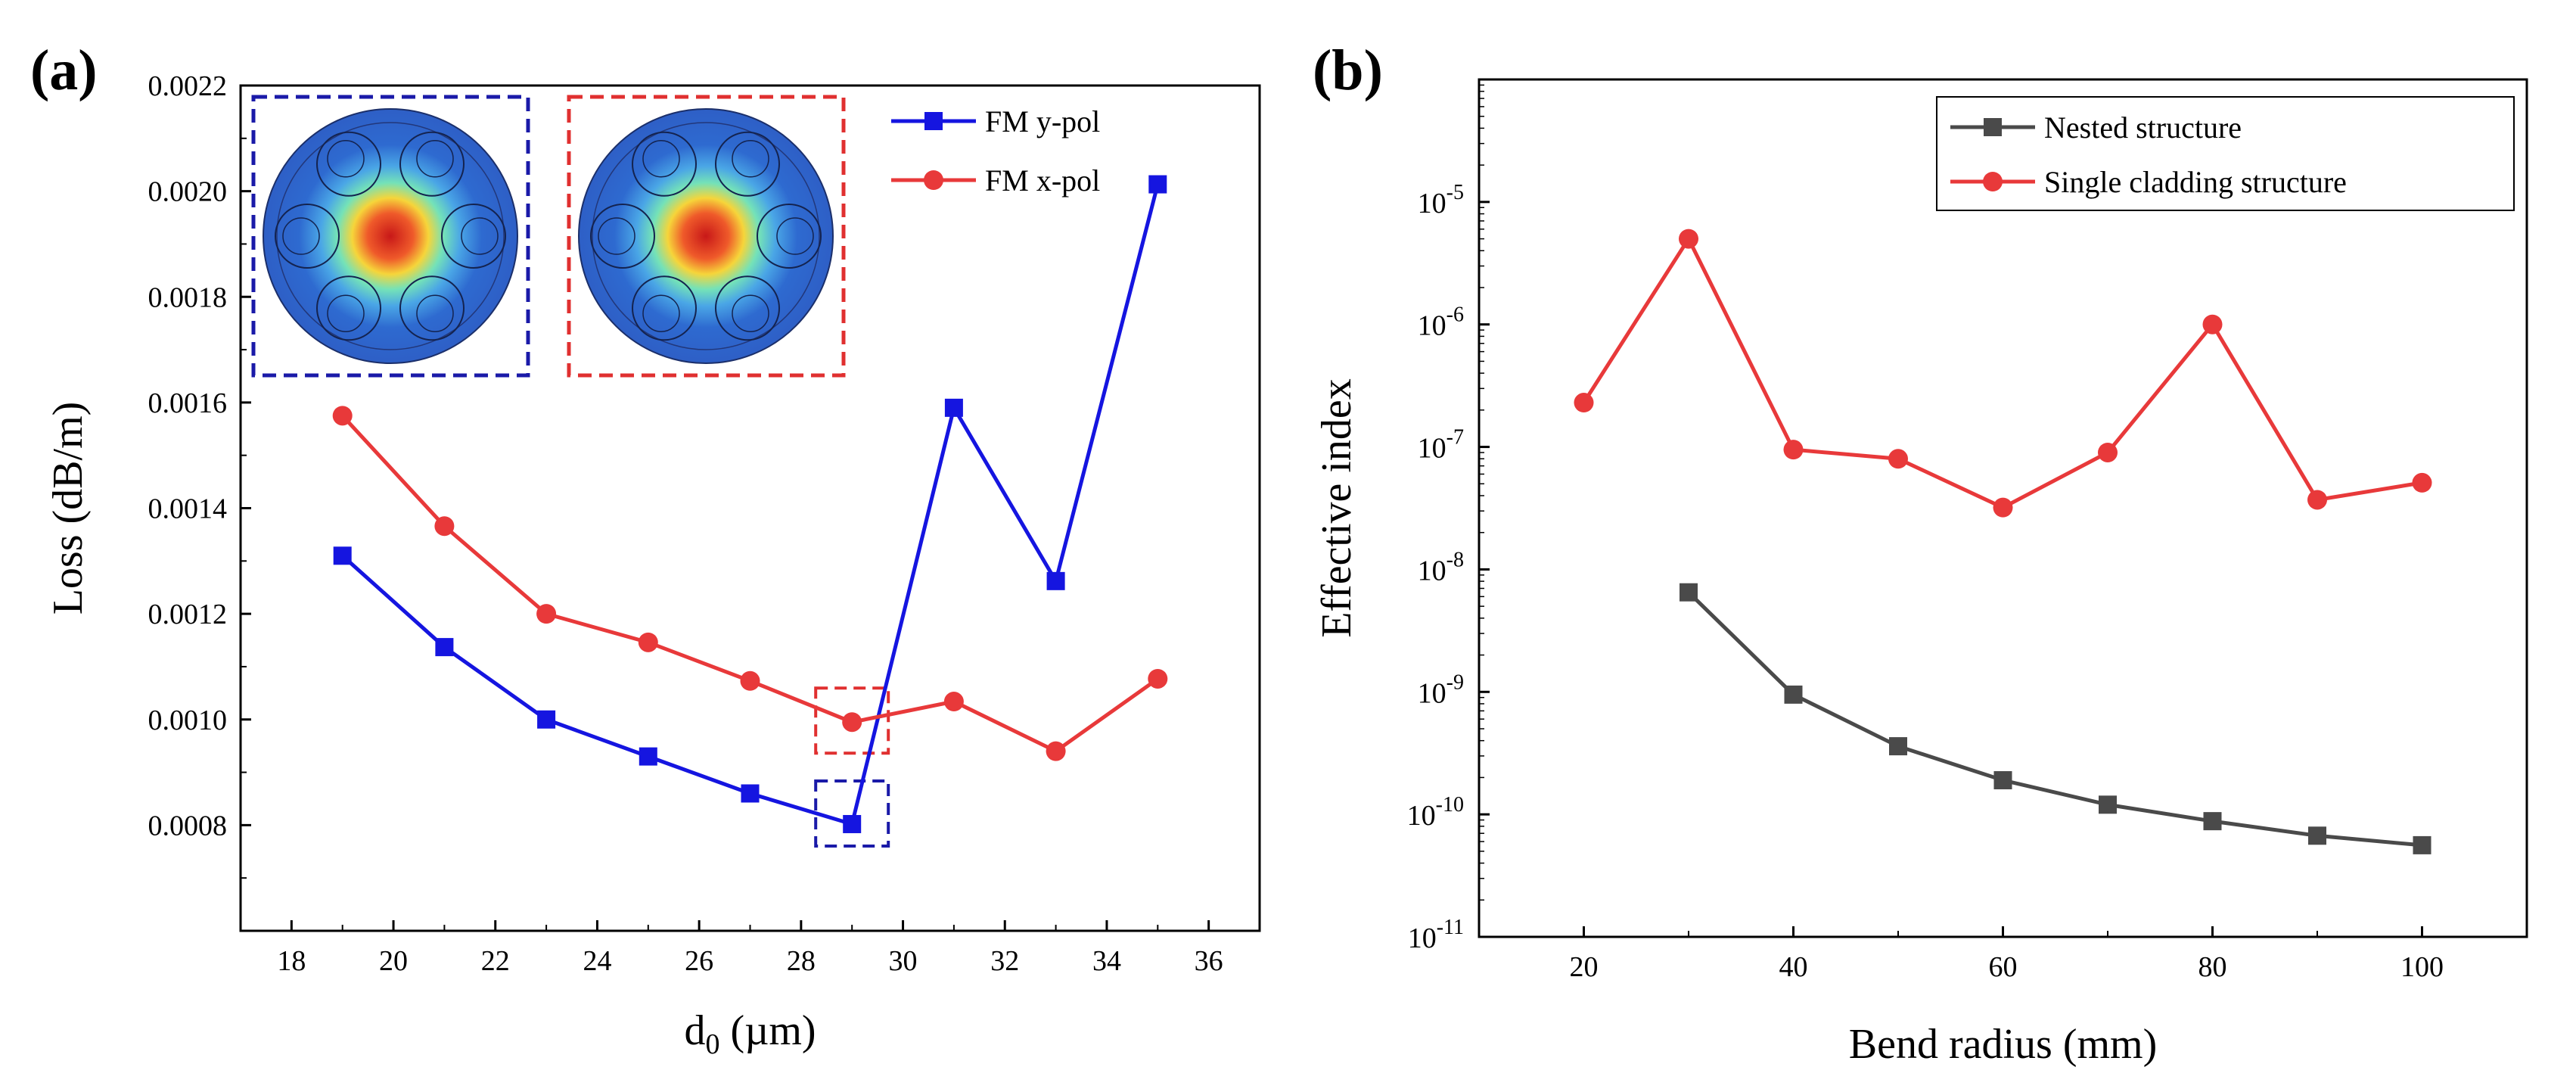 The image size is (2576, 1092). Describe the element at coordinates (2212, 967) in the screenshot. I see `x-tick-label-b: 80` at that location.